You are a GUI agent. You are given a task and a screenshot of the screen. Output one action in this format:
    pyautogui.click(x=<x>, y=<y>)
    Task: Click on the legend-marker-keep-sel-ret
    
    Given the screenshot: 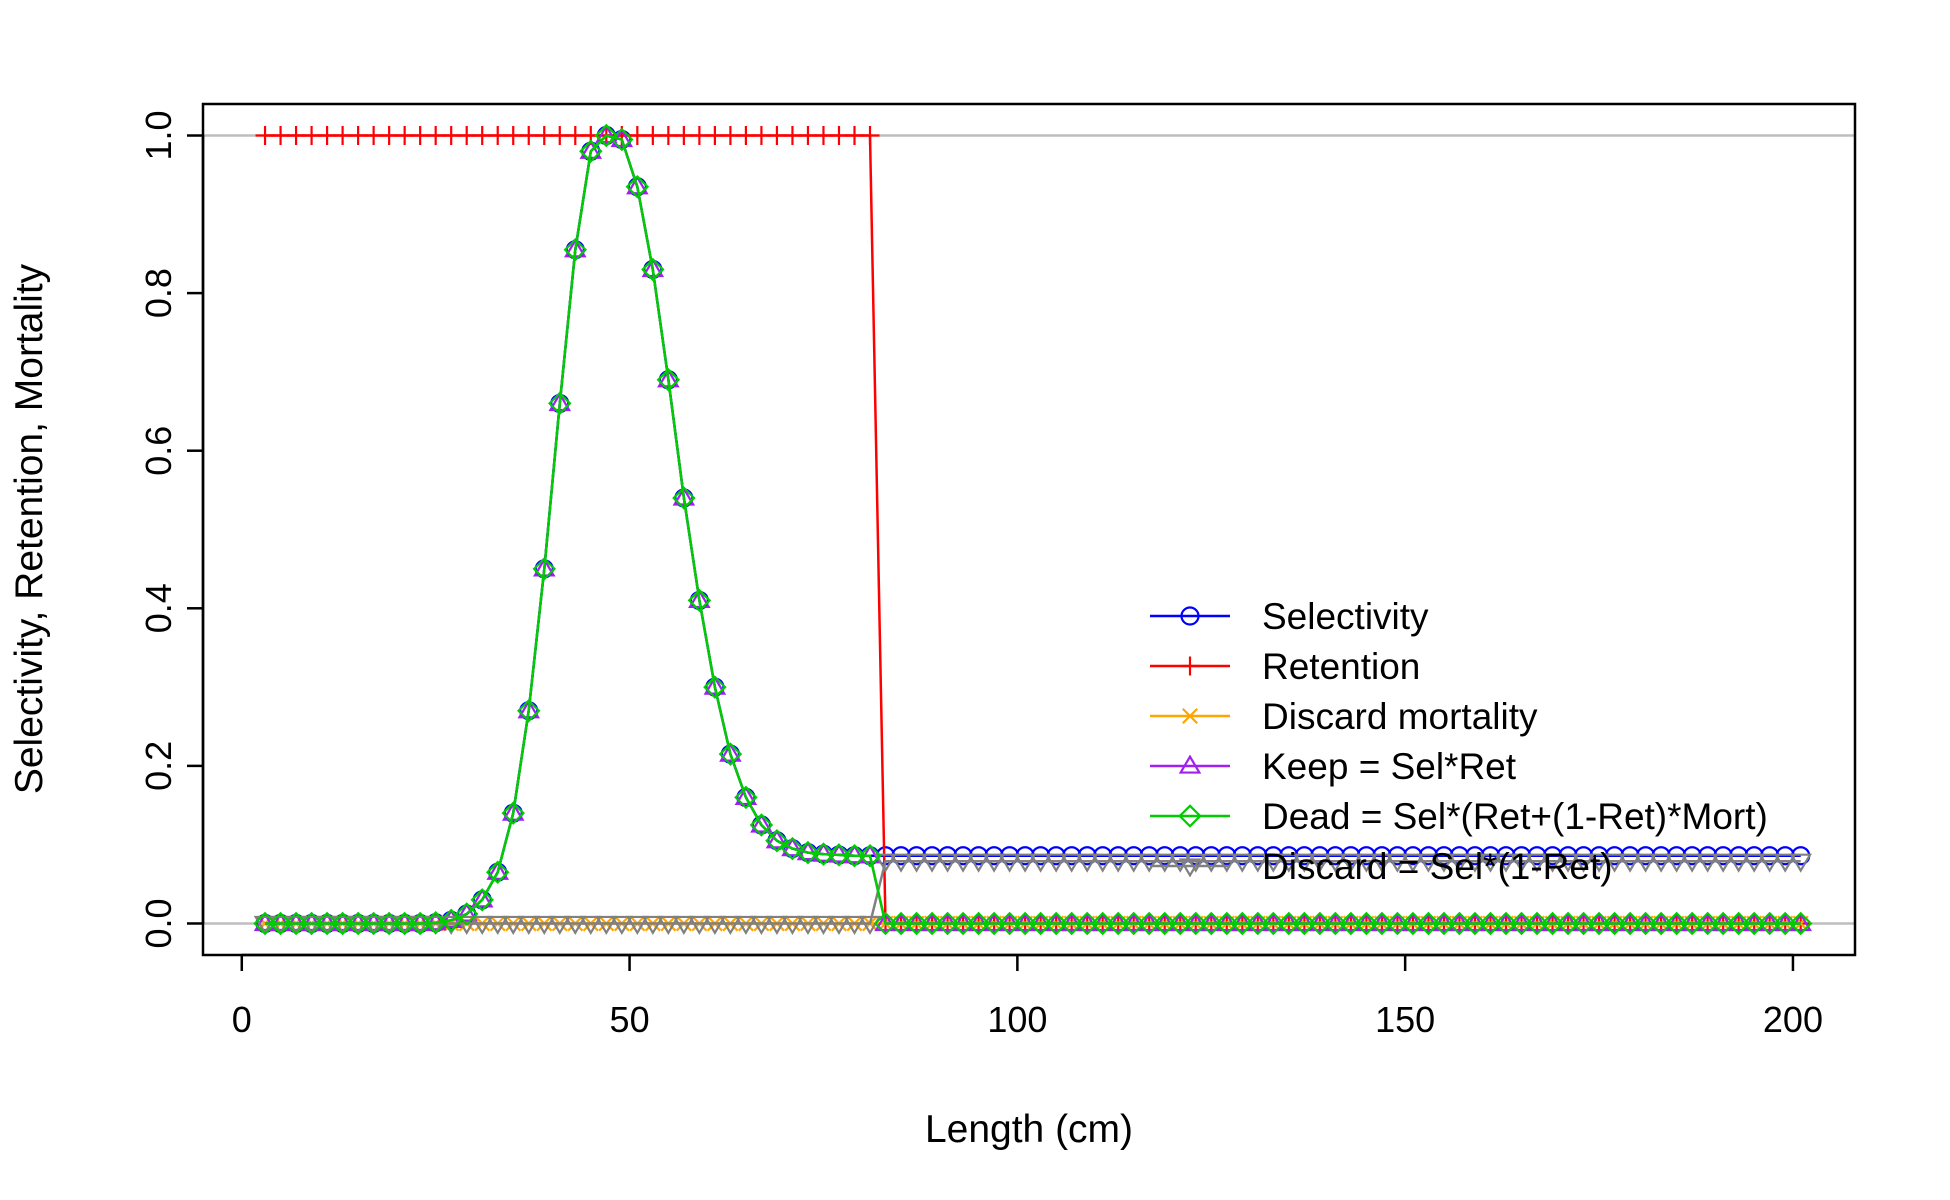 What is the action you would take?
    pyautogui.click(x=1190, y=764)
    